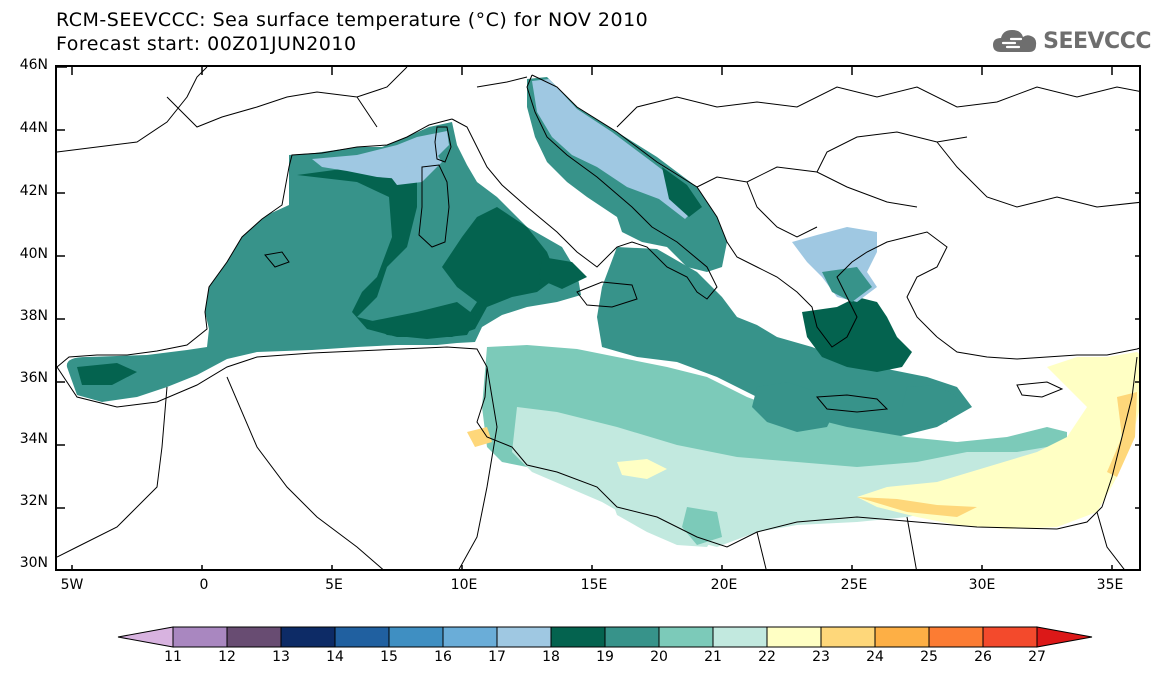 This screenshot has width=1165, height=682. What do you see at coordinates (1110, 585) in the screenshot?
I see `lon-label-35e: 35E` at bounding box center [1110, 585].